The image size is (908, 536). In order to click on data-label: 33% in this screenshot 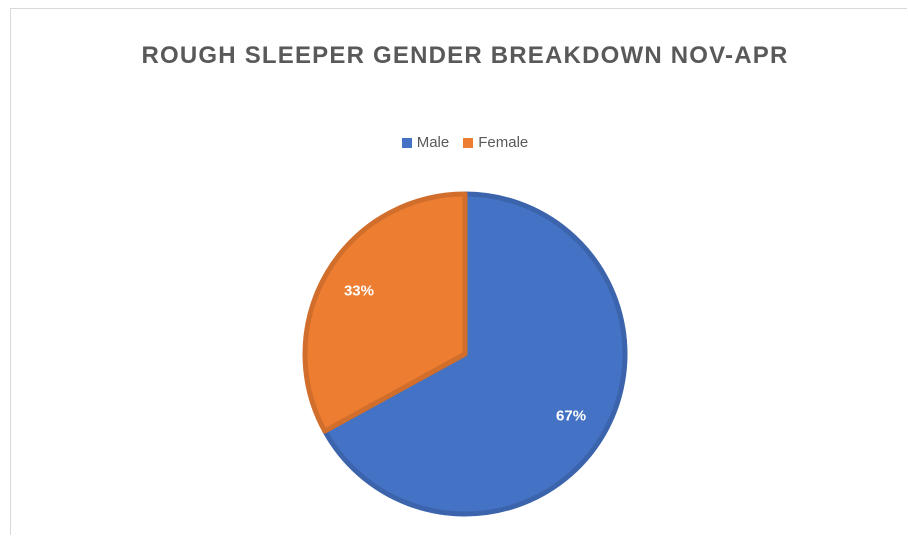, I will do `click(359, 290)`.